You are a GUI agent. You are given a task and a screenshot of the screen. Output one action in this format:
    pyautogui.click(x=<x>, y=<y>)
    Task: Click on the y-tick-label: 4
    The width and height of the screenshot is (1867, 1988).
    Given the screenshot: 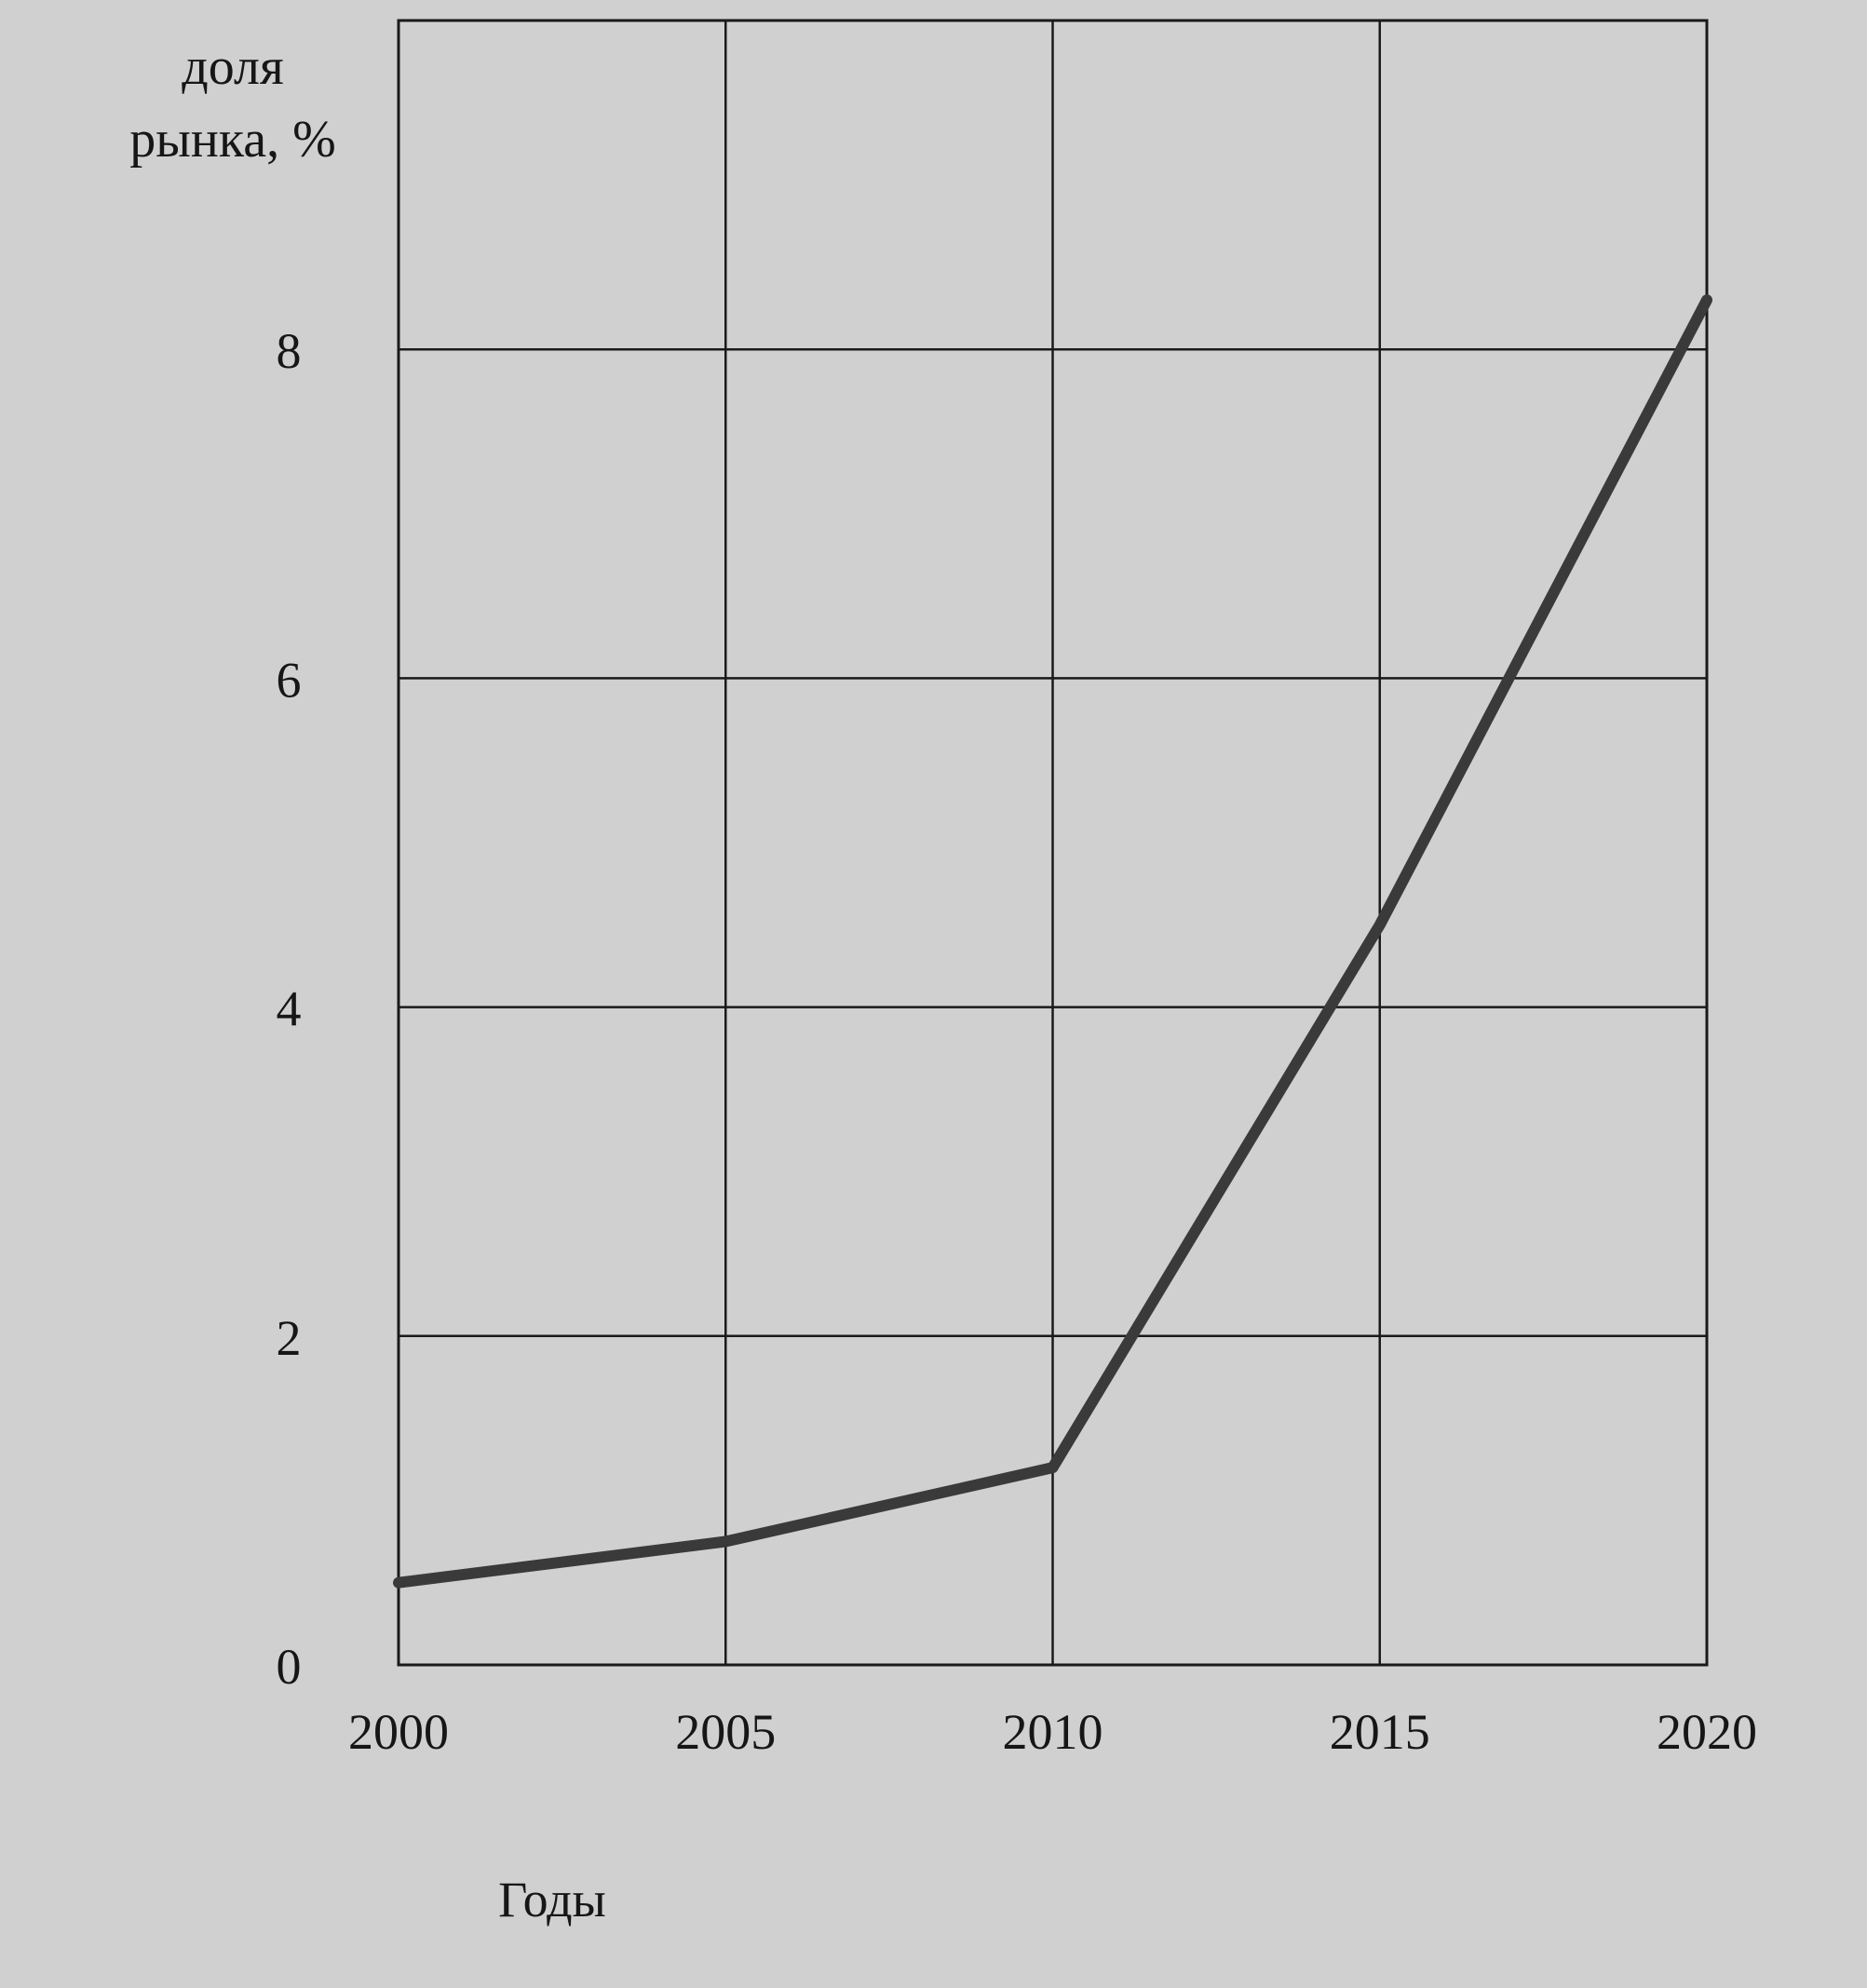 What is the action you would take?
    pyautogui.click(x=289, y=1009)
    